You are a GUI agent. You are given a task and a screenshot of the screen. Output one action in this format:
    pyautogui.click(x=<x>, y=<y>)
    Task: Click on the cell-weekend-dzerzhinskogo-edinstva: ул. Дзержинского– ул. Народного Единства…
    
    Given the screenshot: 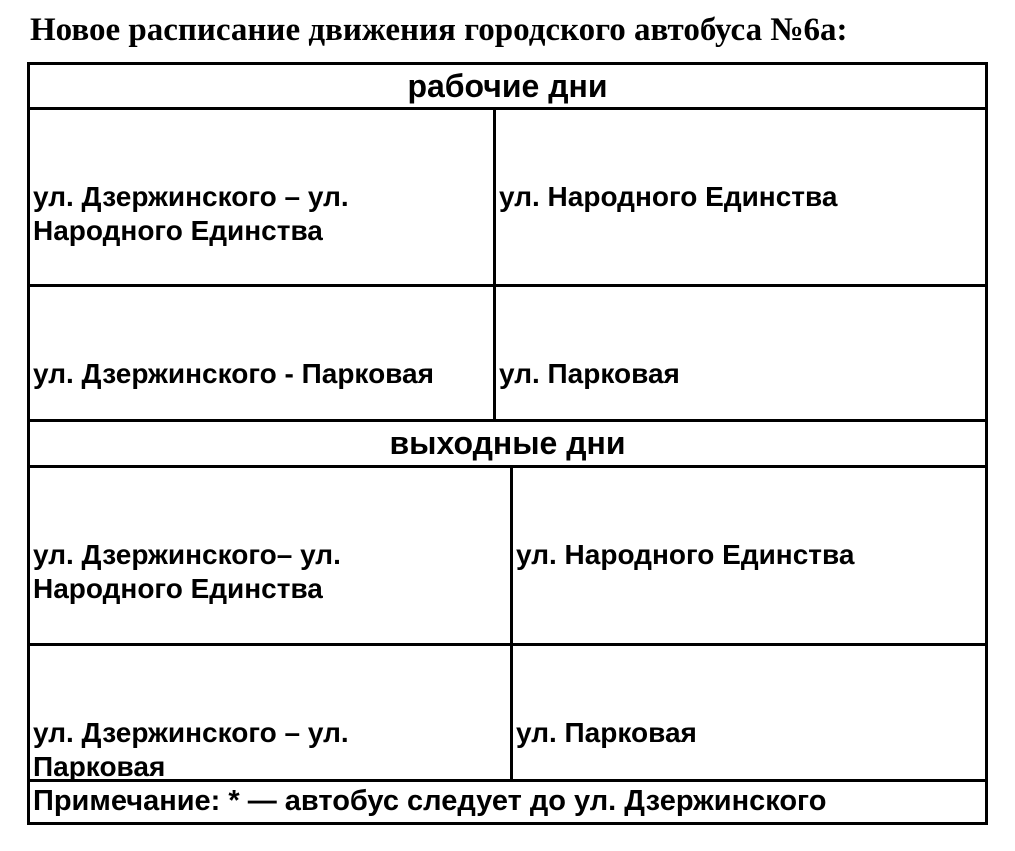 What is the action you would take?
    pyautogui.click(x=271, y=555)
    